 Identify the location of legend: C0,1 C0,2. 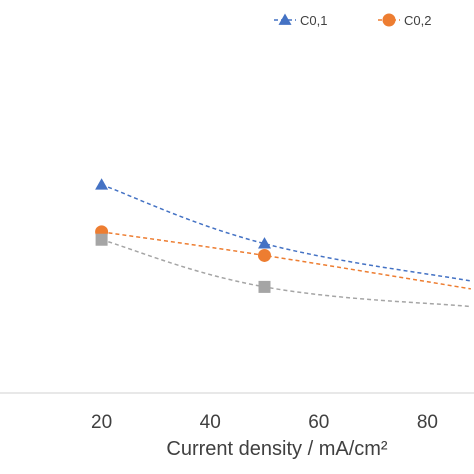
(352, 20).